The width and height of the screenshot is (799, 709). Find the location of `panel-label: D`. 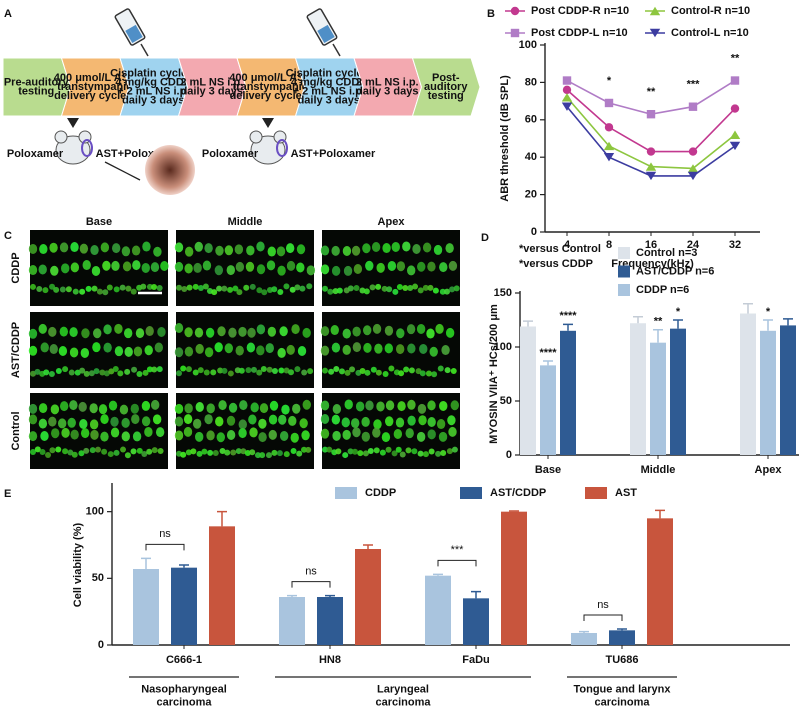

panel-label: D is located at coordinates (485, 238).